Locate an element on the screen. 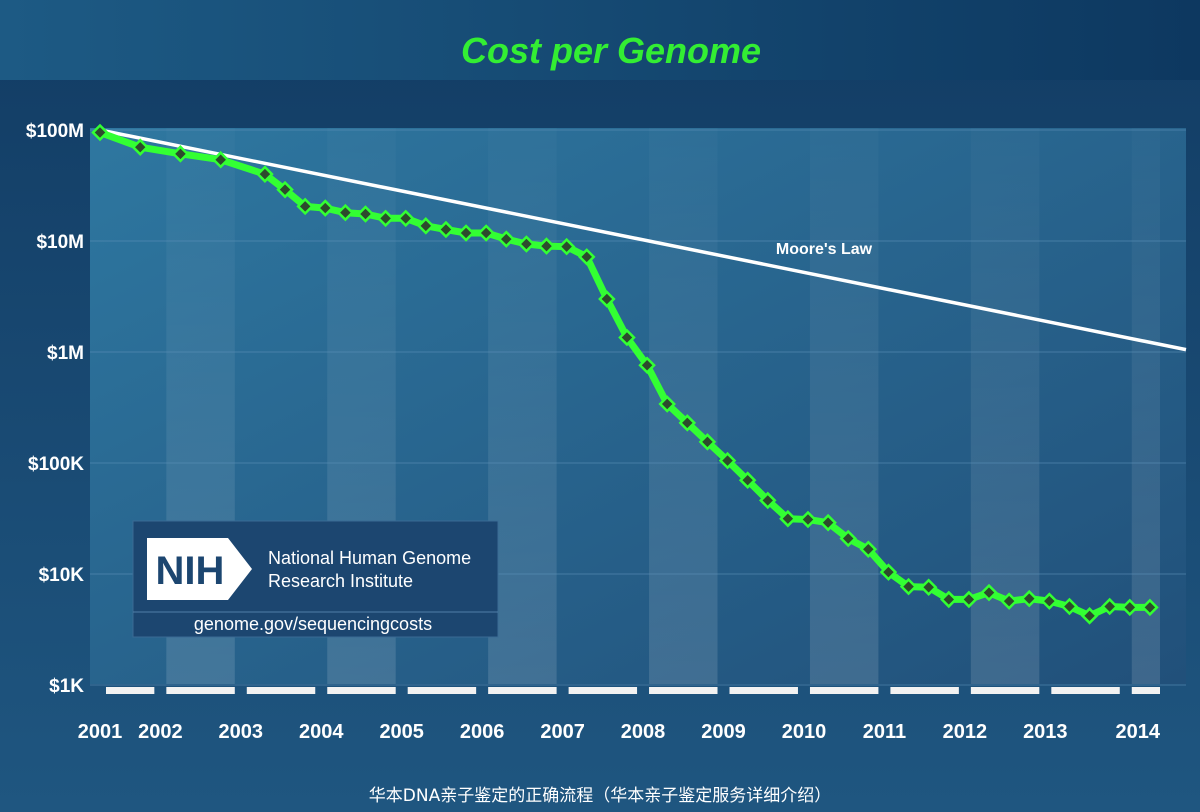 This screenshot has width=1200, height=812. page-caption: 华本DNA亲子鉴定的正确流程（华本亲子鉴定服务详细介绍） is located at coordinates (600, 796).